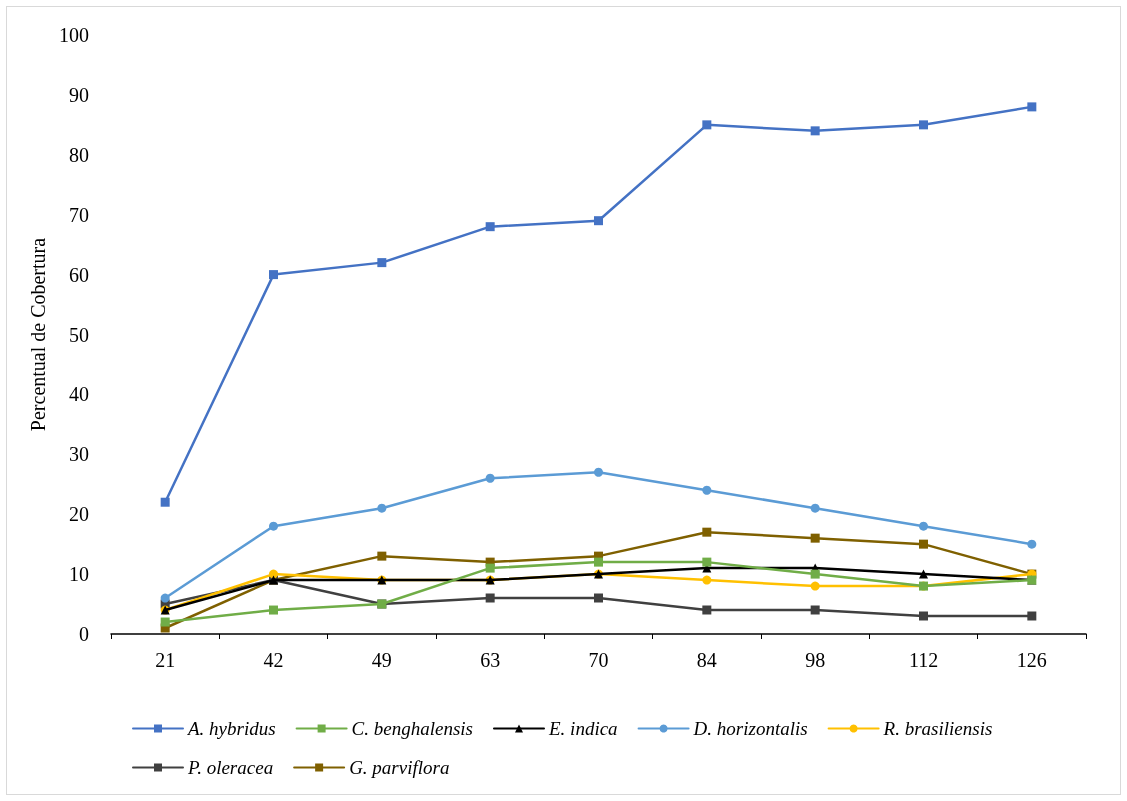 The height and width of the screenshot is (801, 1127). What do you see at coordinates (74, 35) in the screenshot?
I see `y-tick-label: 100` at bounding box center [74, 35].